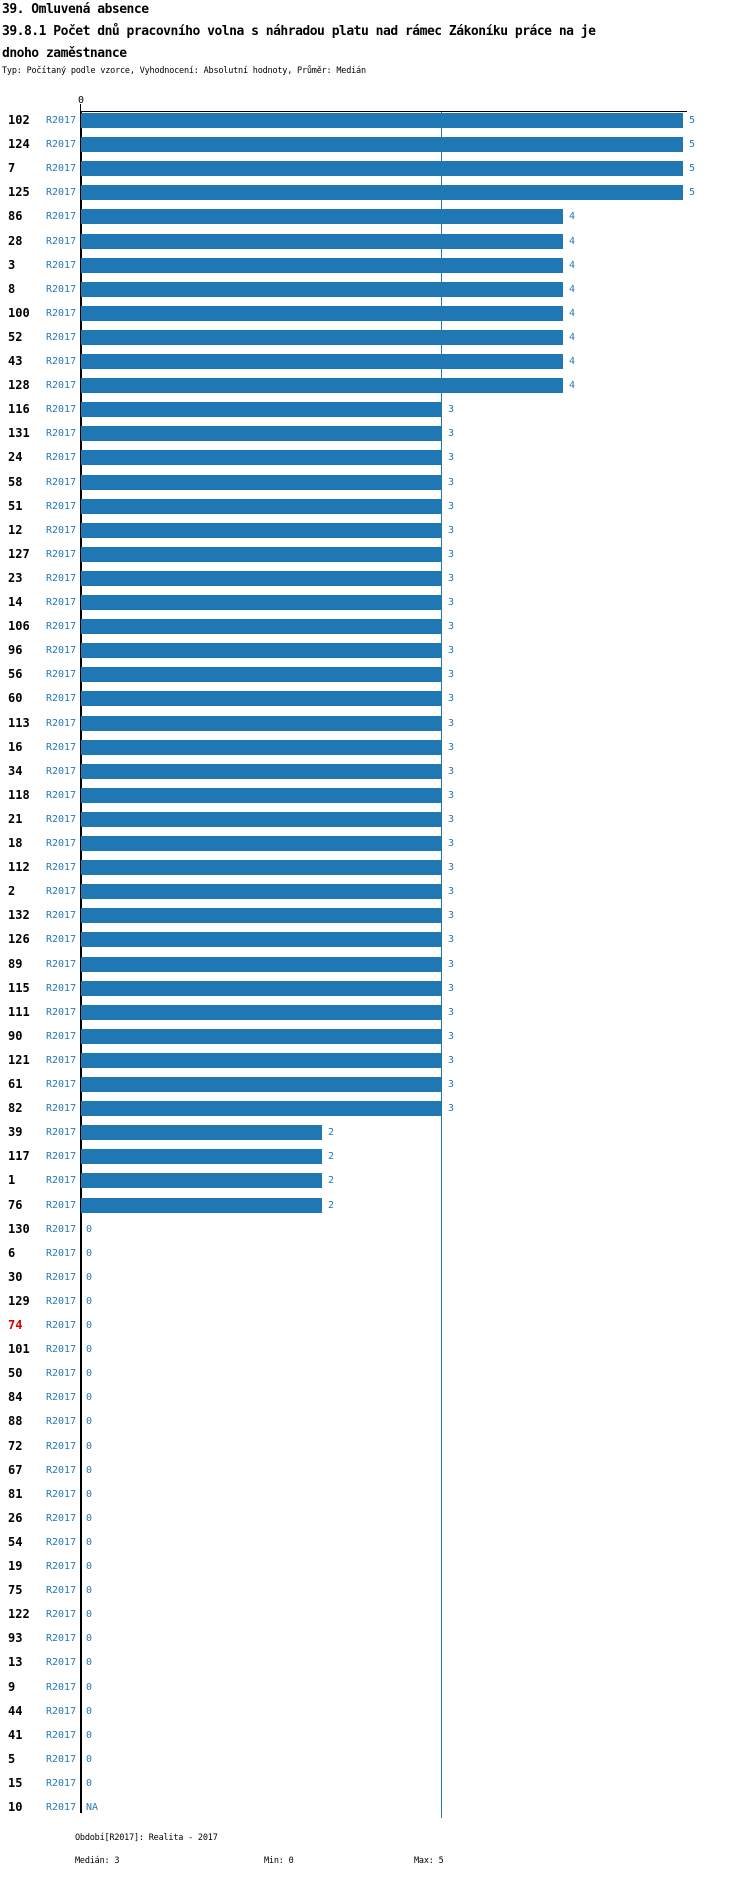  Describe the element at coordinates (375, 1542) in the screenshot. I see `chart-row: 54 R2017 0` at that location.